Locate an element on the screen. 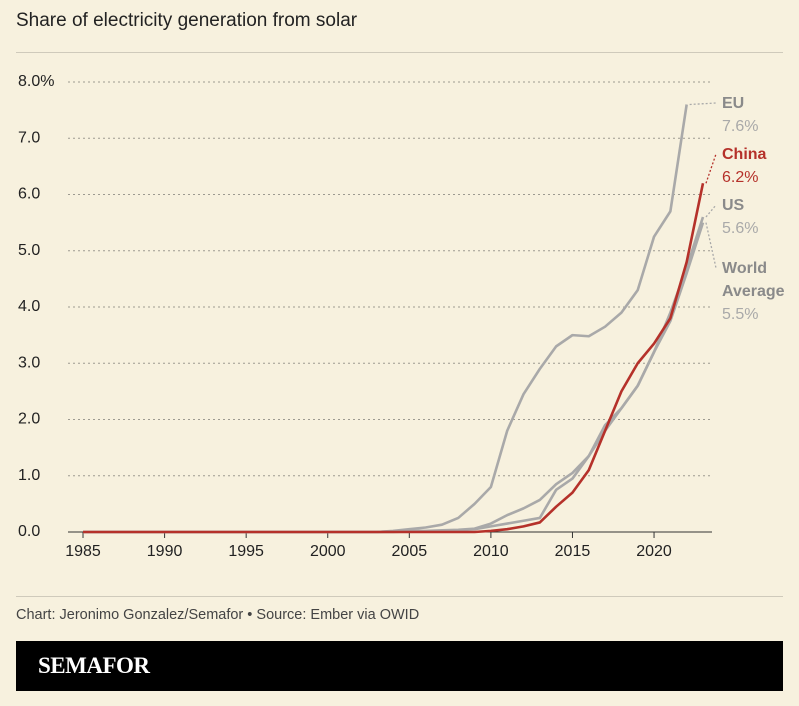 The width and height of the screenshot is (799, 706). y-tick-label: 2.0 is located at coordinates (29, 419).